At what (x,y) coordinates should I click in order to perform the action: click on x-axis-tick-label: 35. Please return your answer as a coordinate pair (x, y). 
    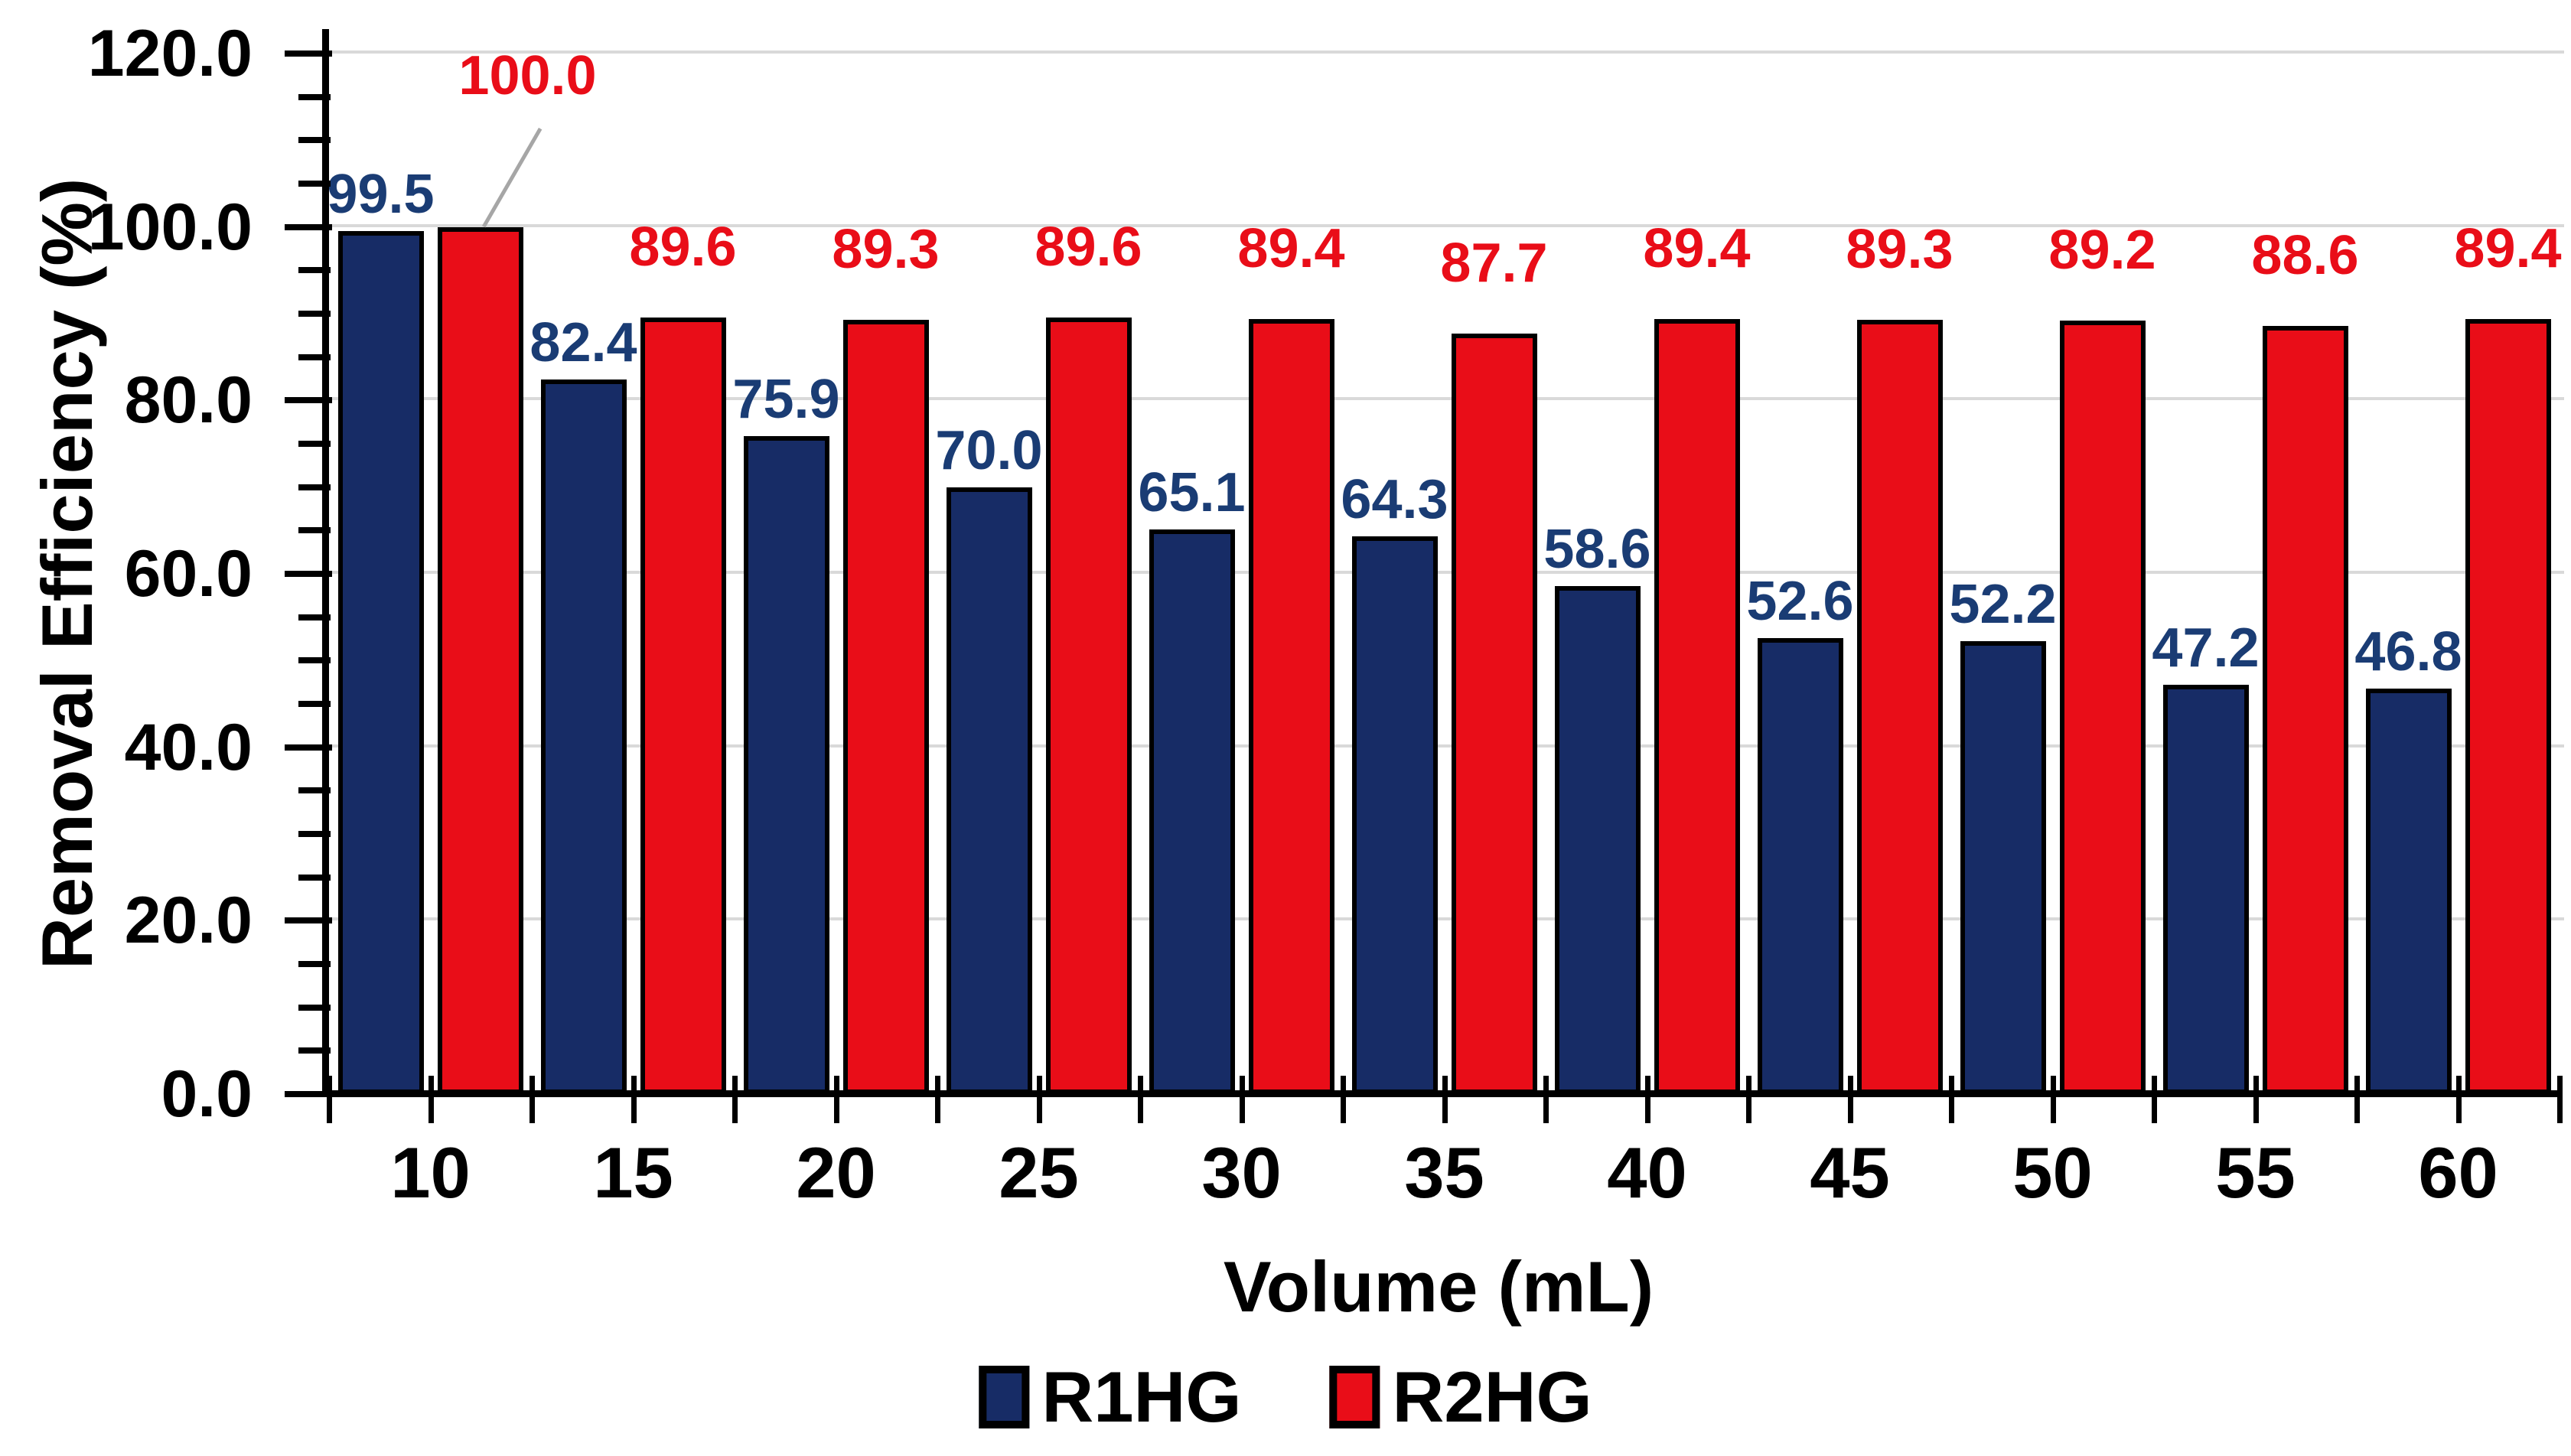
    Looking at the image, I should click on (1444, 1172).